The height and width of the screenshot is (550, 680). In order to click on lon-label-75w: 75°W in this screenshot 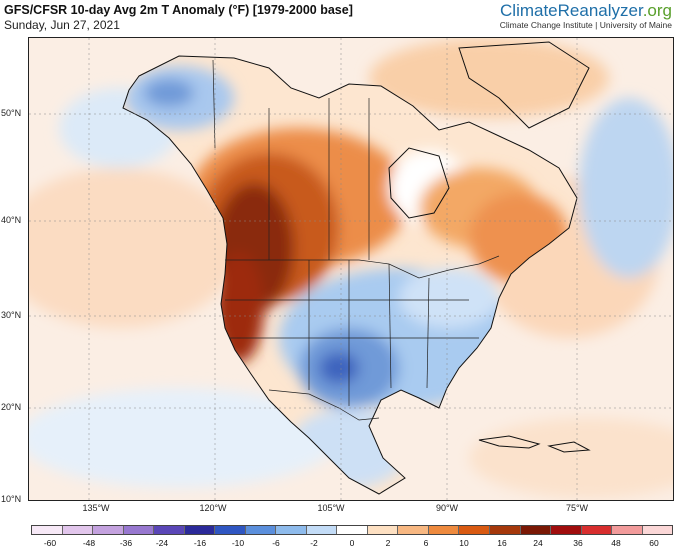, I will do `click(577, 508)`.